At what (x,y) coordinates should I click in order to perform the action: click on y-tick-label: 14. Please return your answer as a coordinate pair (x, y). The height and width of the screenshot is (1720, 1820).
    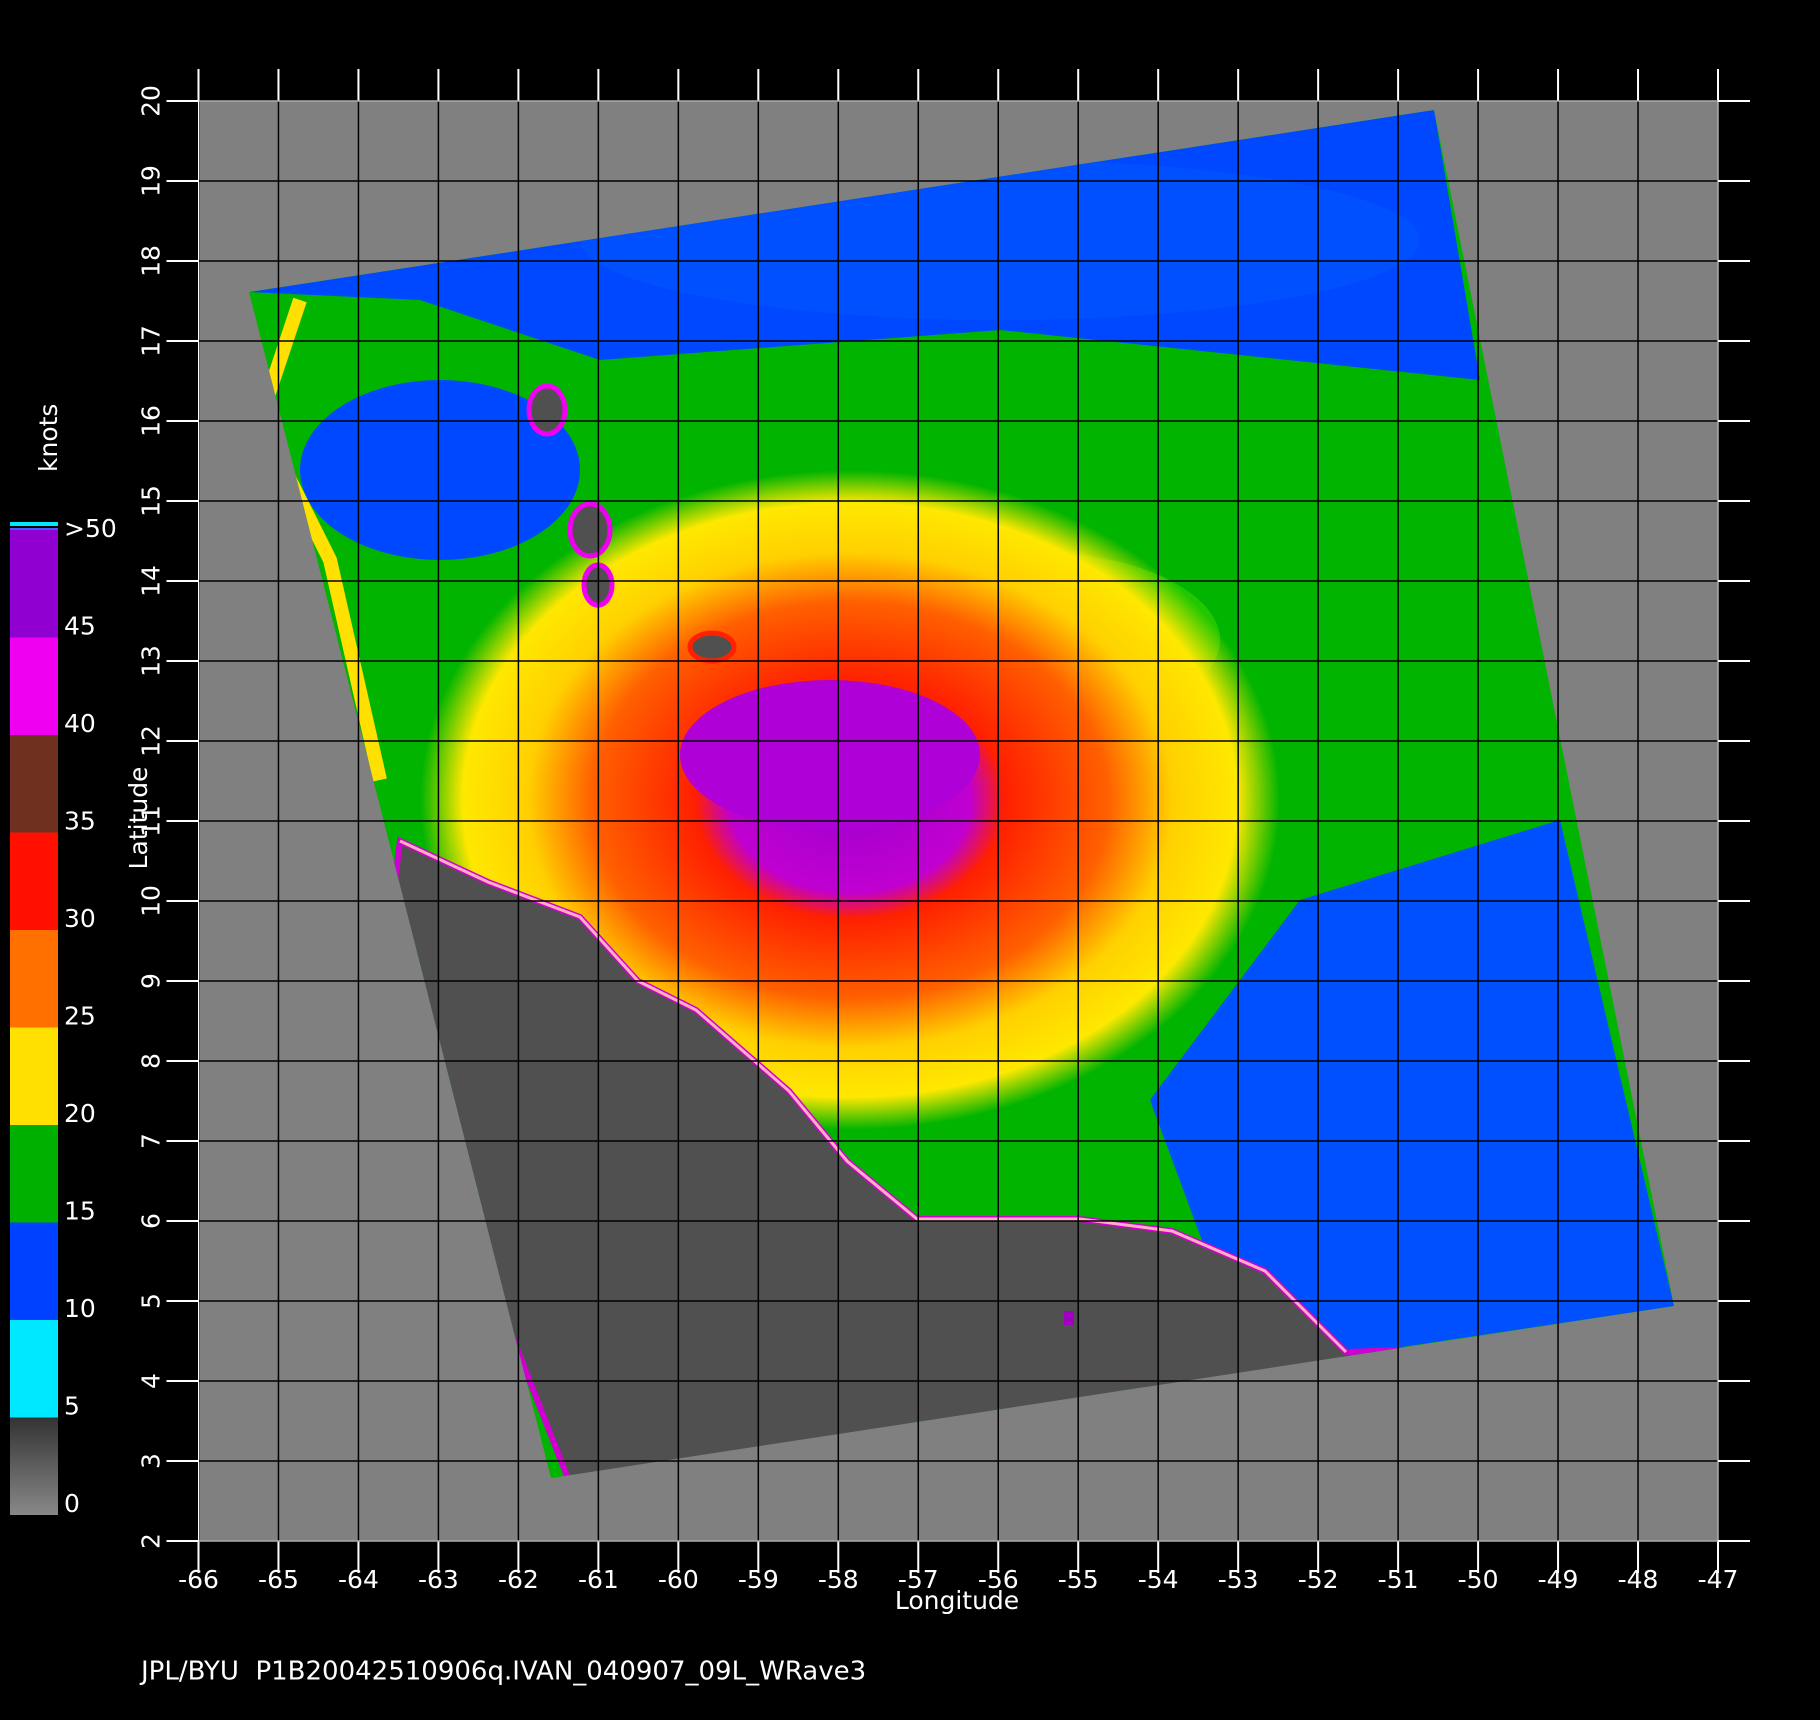
    Looking at the image, I should click on (151, 581).